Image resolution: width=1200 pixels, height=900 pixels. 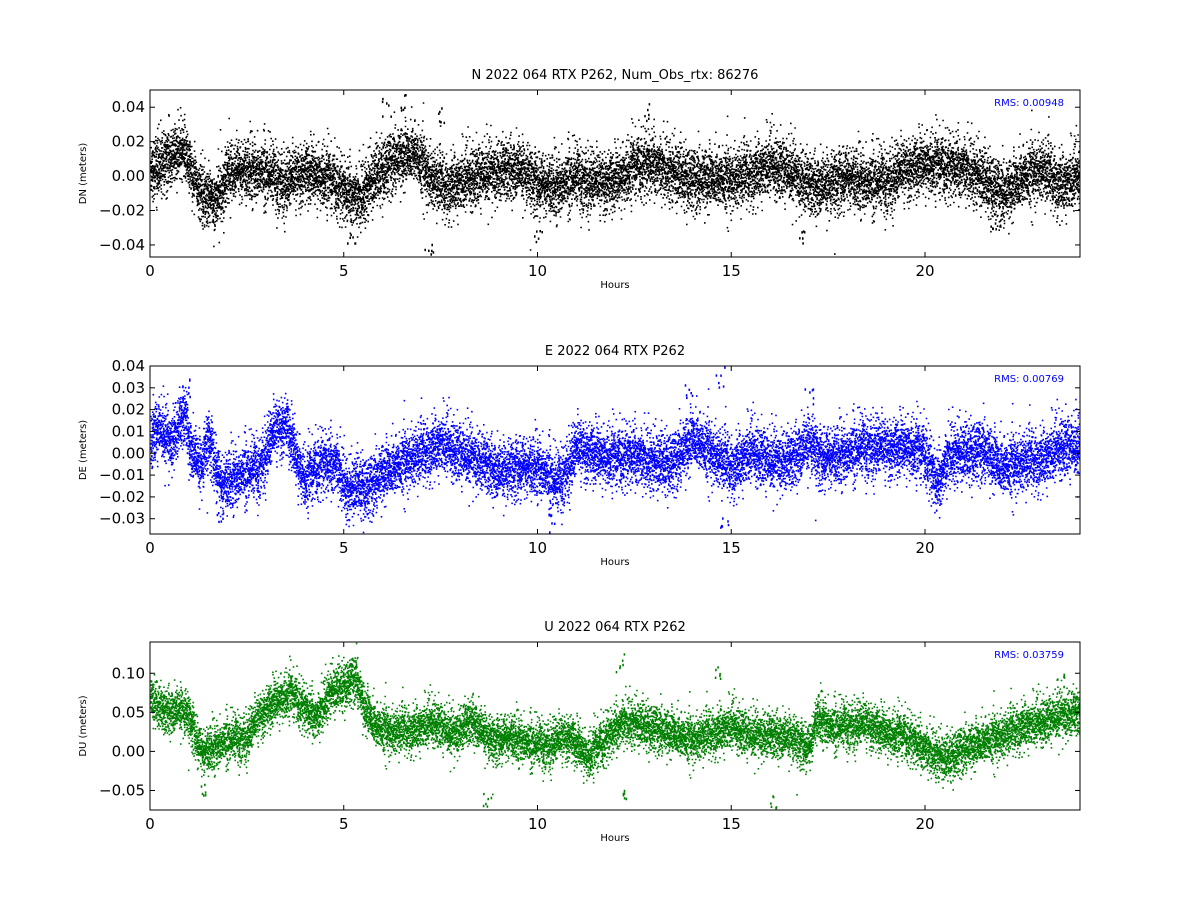 I want to click on y-tick-label: 0.03, so click(x=128, y=388).